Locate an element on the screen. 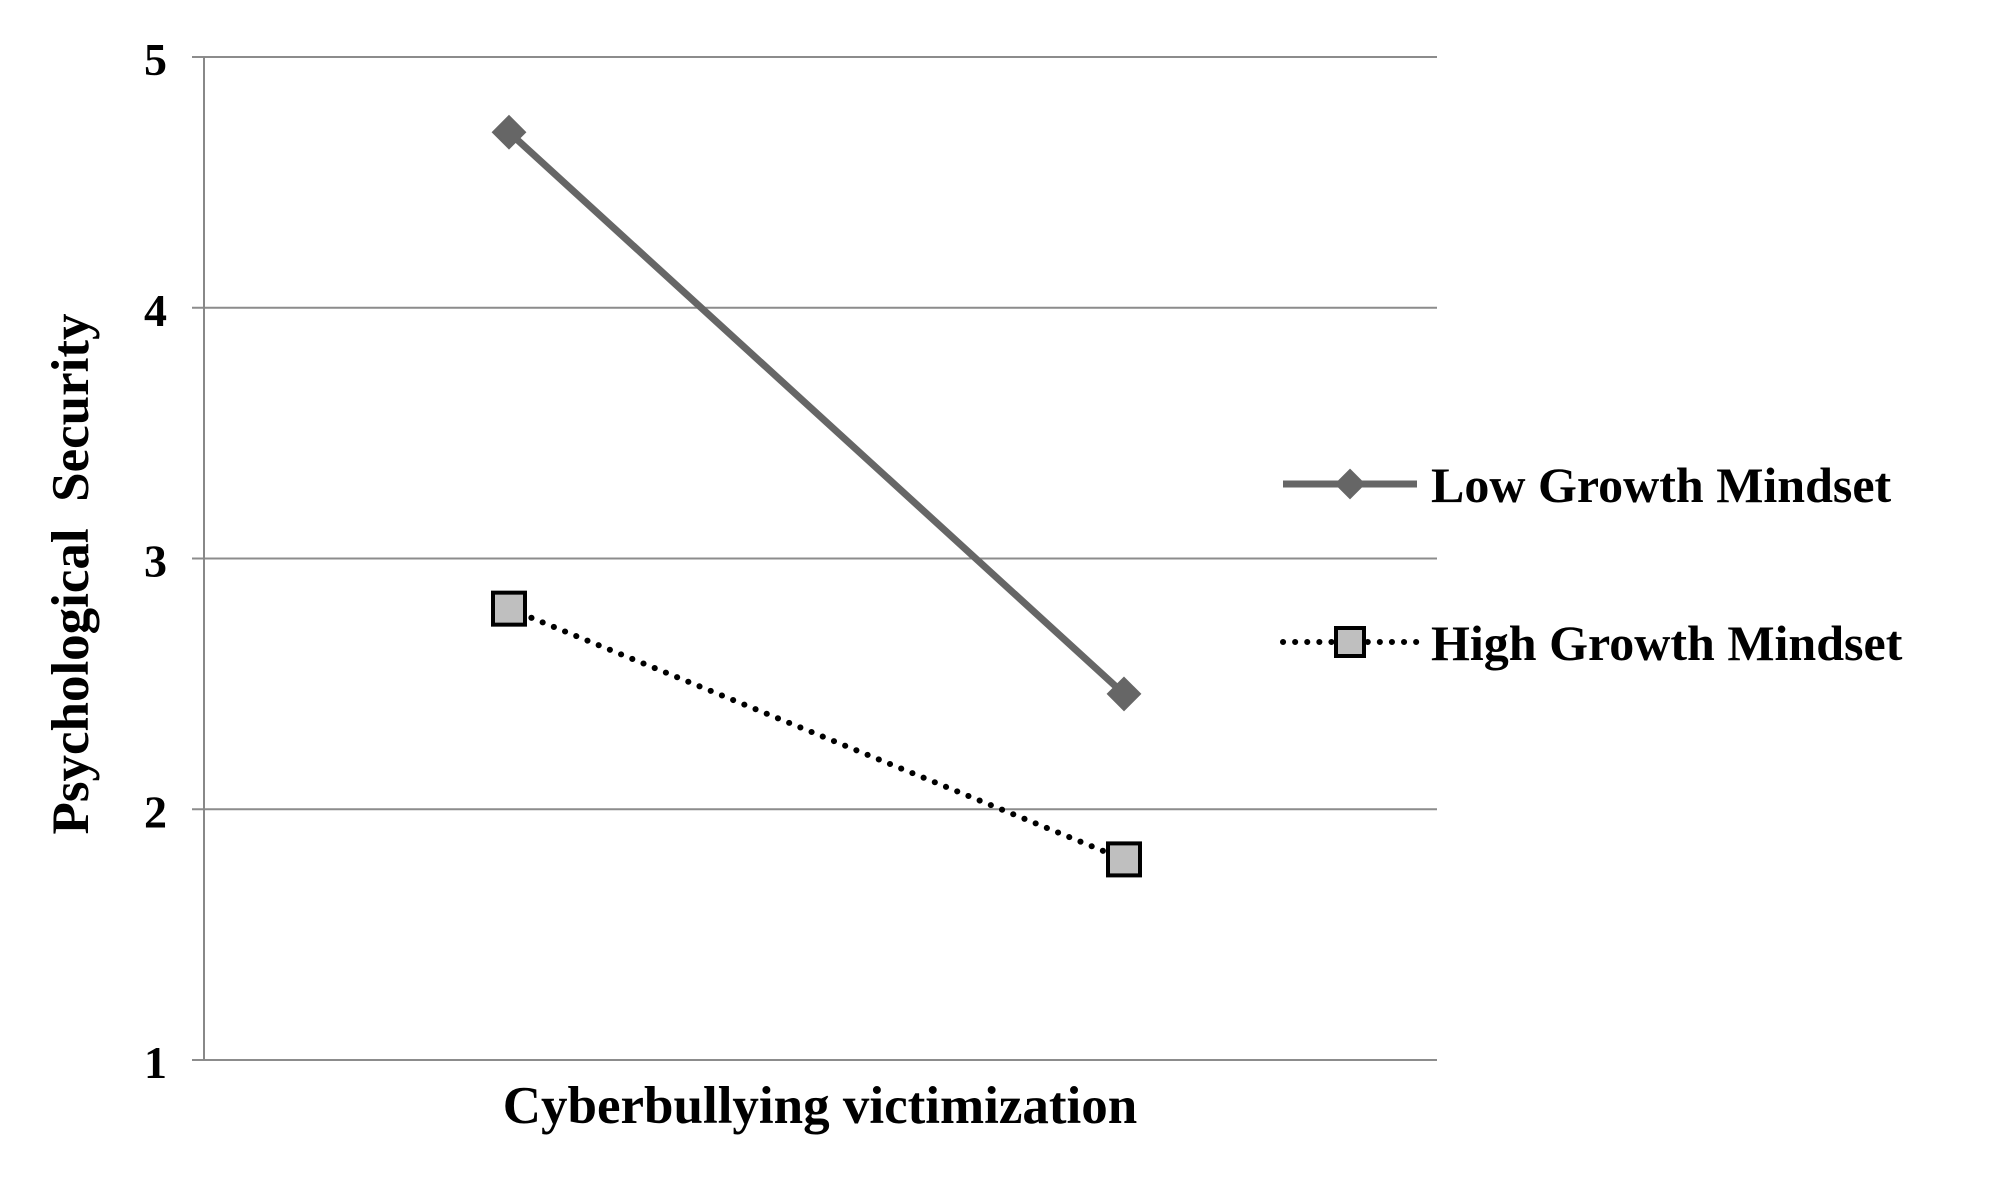 The image size is (2000, 1182). y-tick-label-1: 2 is located at coordinates (155, 811).